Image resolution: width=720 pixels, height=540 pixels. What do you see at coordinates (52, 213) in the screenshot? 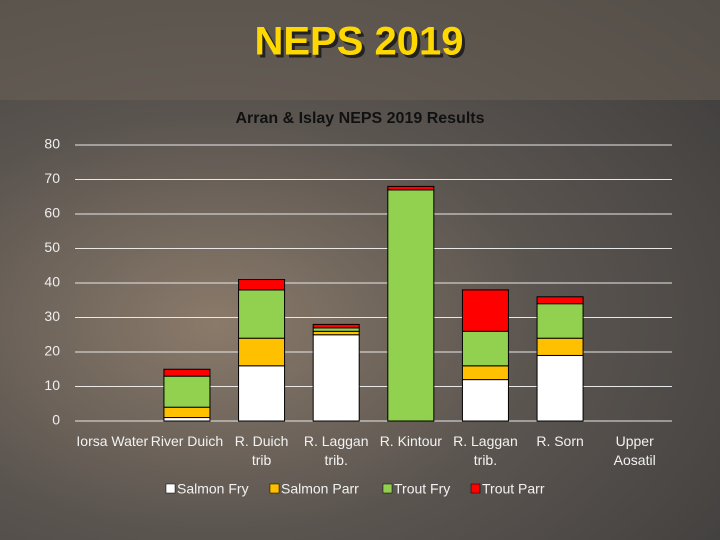
I see `y-tick-label: 60` at bounding box center [52, 213].